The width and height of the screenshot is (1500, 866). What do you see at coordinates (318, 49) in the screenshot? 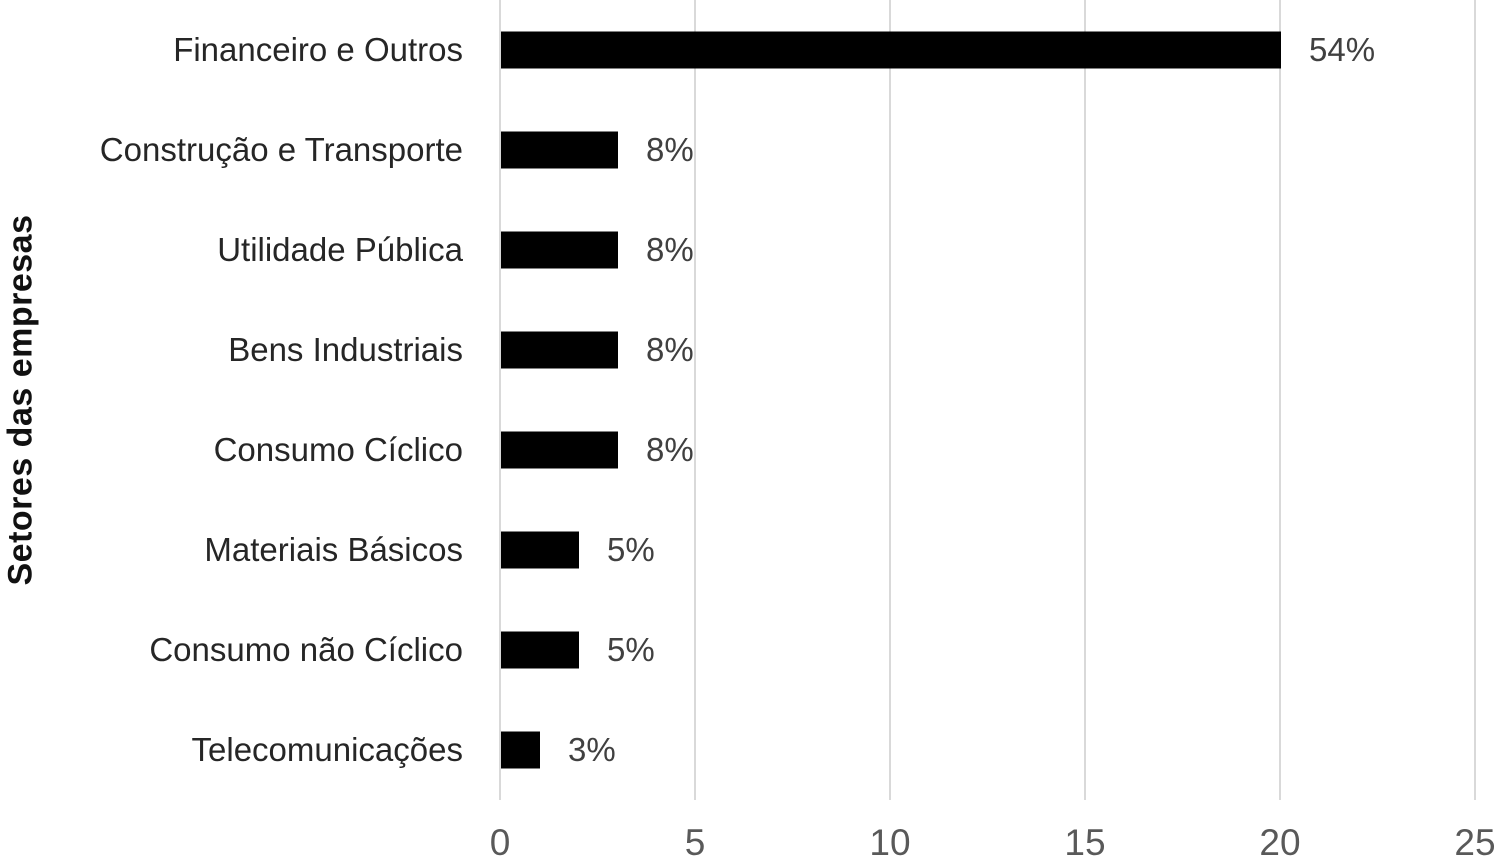
I see `category-label: Financeiro e Outros` at bounding box center [318, 49].